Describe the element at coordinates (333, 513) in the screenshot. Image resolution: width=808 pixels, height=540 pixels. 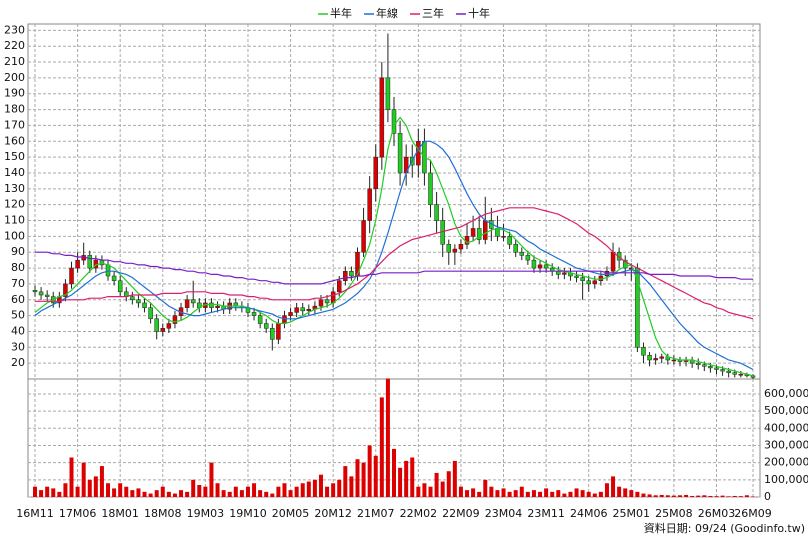
I see `x-tick-label: 20M12` at that location.